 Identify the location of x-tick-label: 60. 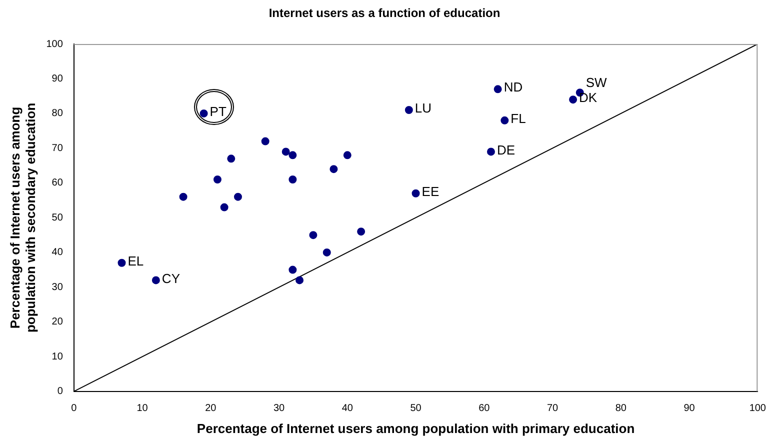
(484, 408).